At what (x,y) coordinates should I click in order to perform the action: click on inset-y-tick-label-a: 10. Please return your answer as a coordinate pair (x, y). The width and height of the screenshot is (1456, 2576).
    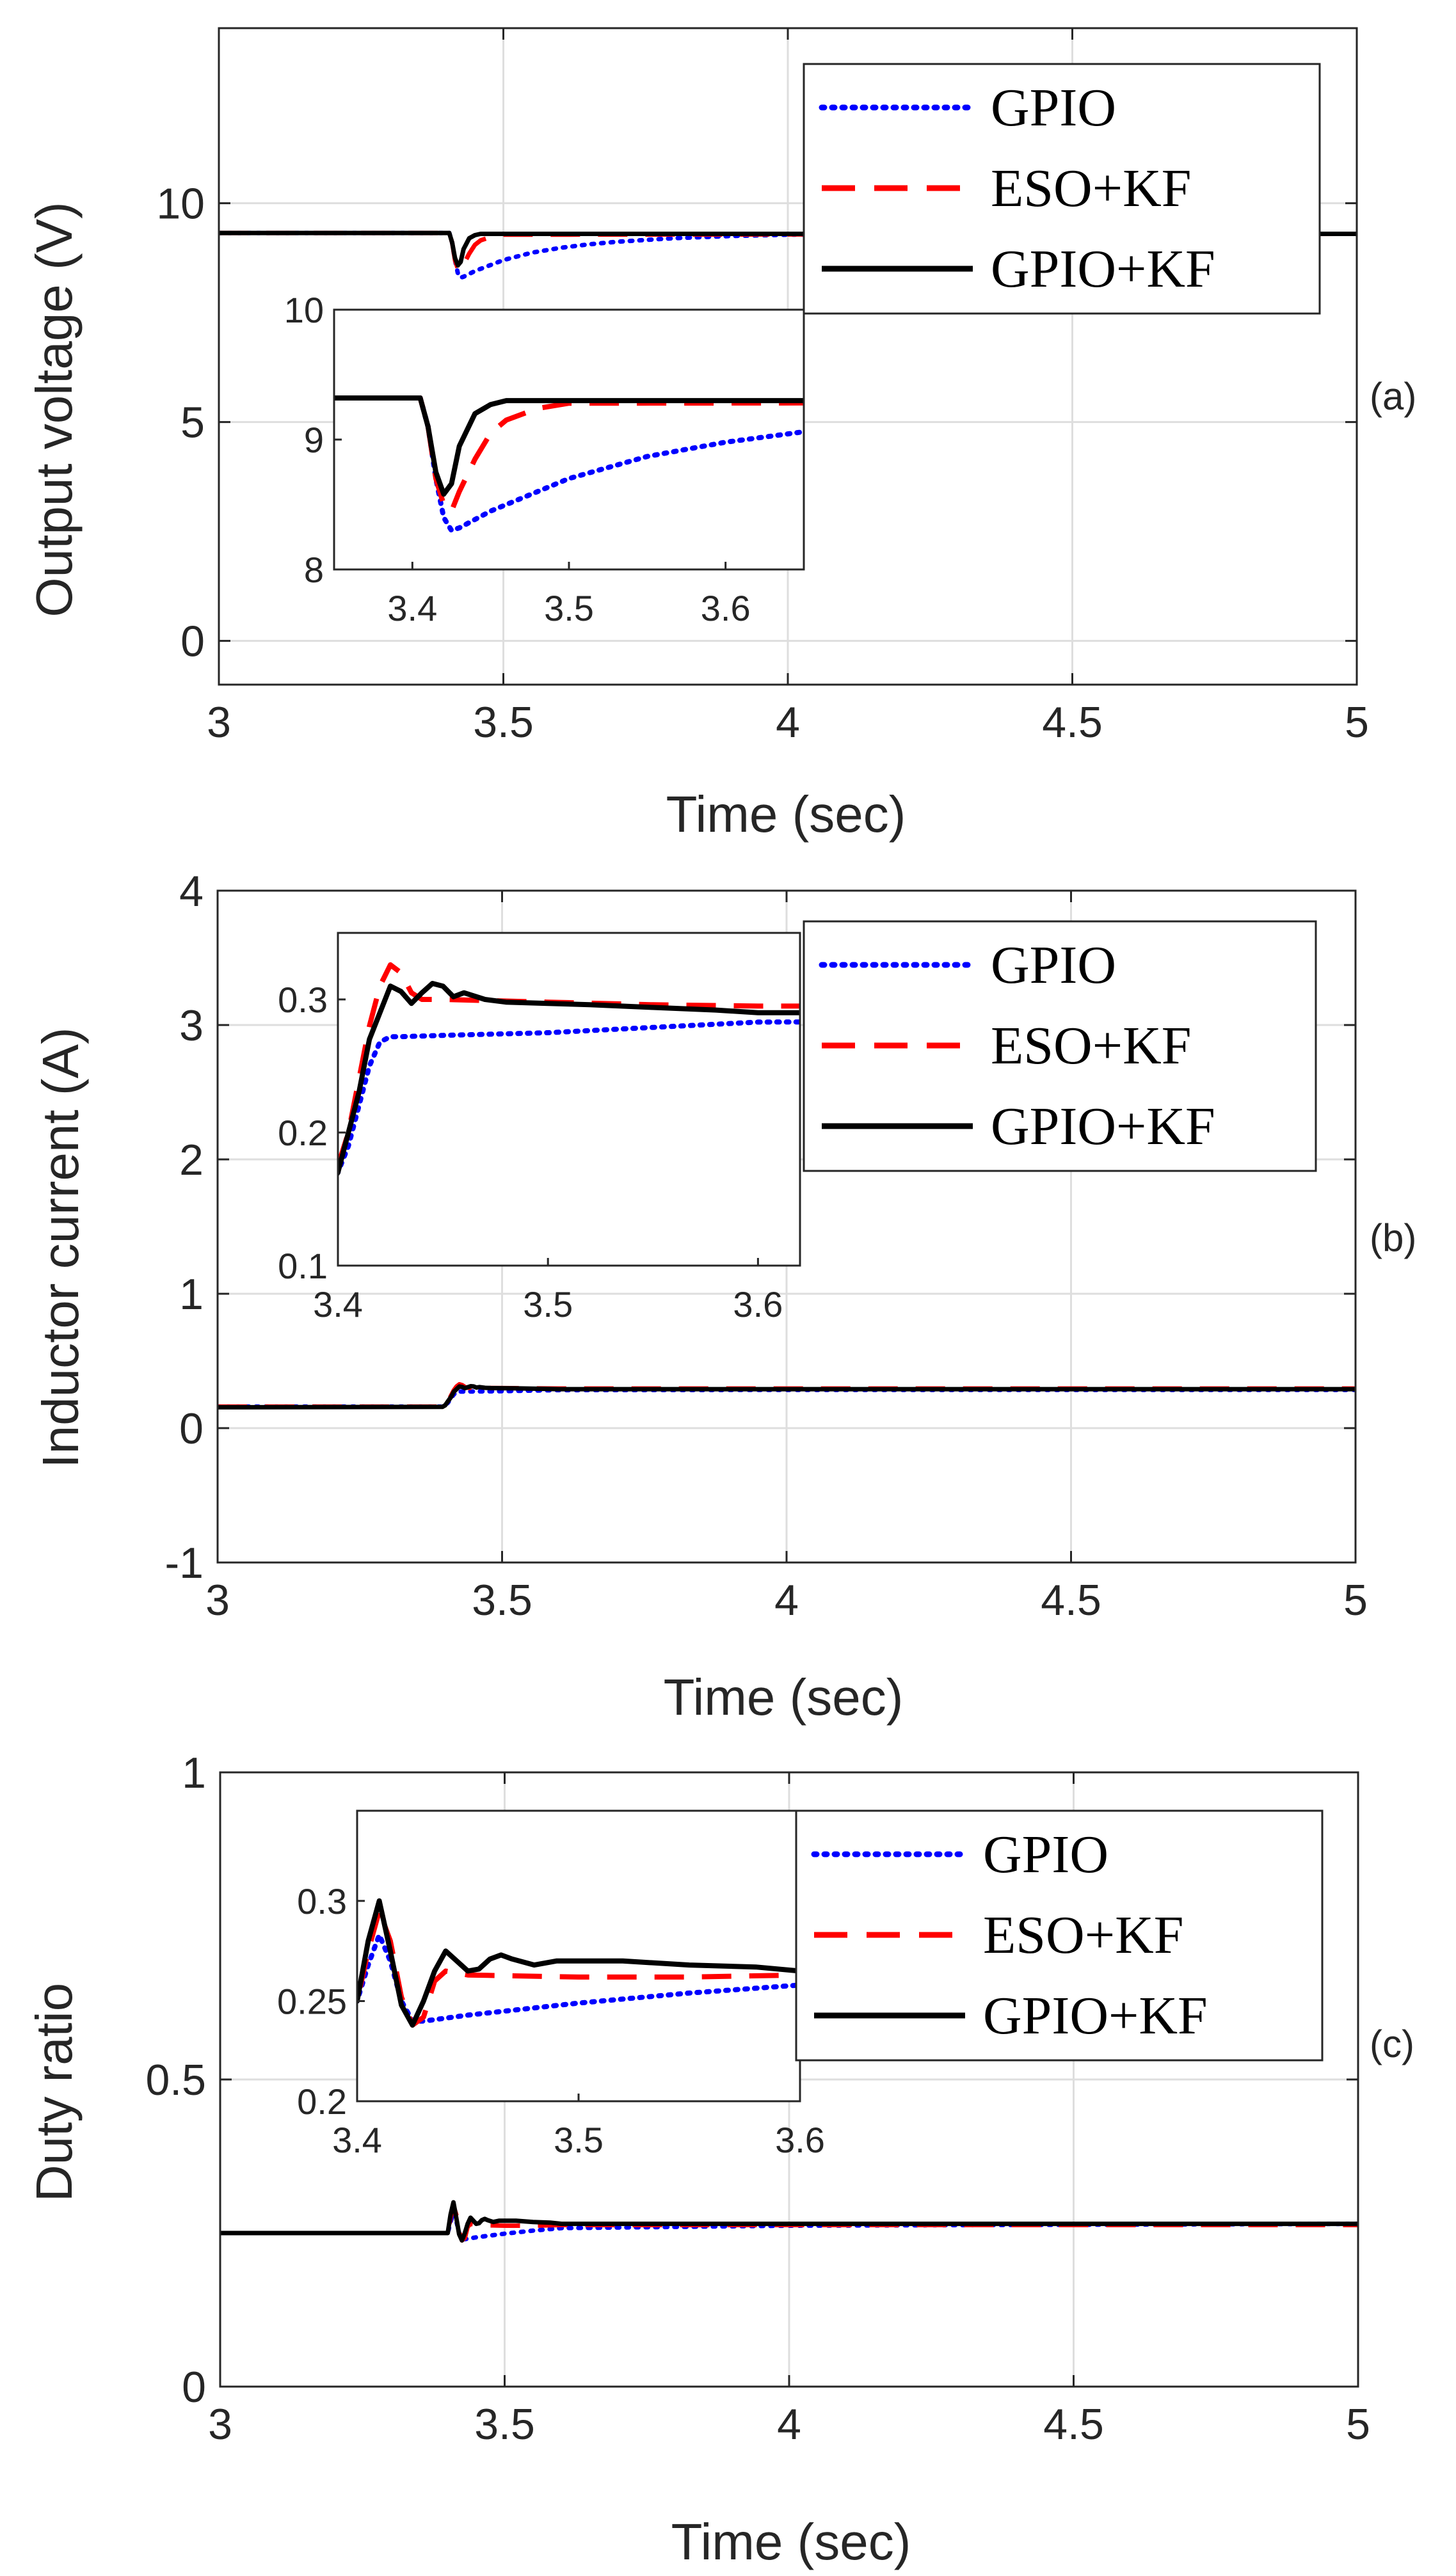
    Looking at the image, I should click on (304, 310).